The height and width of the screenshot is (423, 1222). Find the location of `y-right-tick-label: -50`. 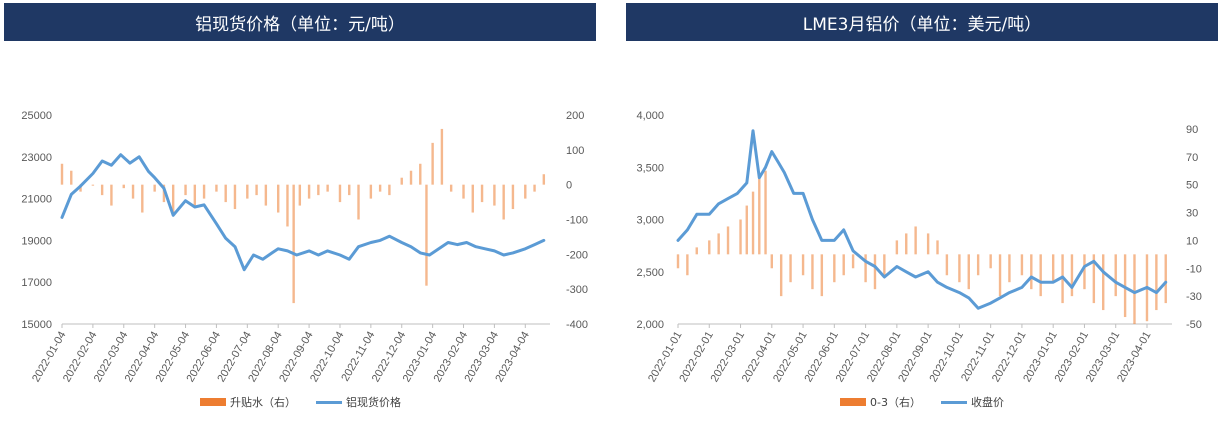

y-right-tick-label: -50 is located at coordinates (1194, 325).